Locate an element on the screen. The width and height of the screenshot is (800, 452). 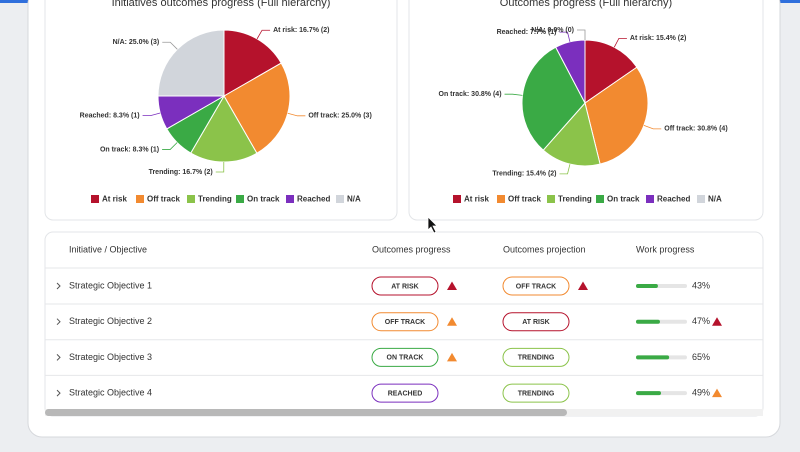
chart-title: Outcomes progress (Full hierarchy) is located at coordinates (586, 4).